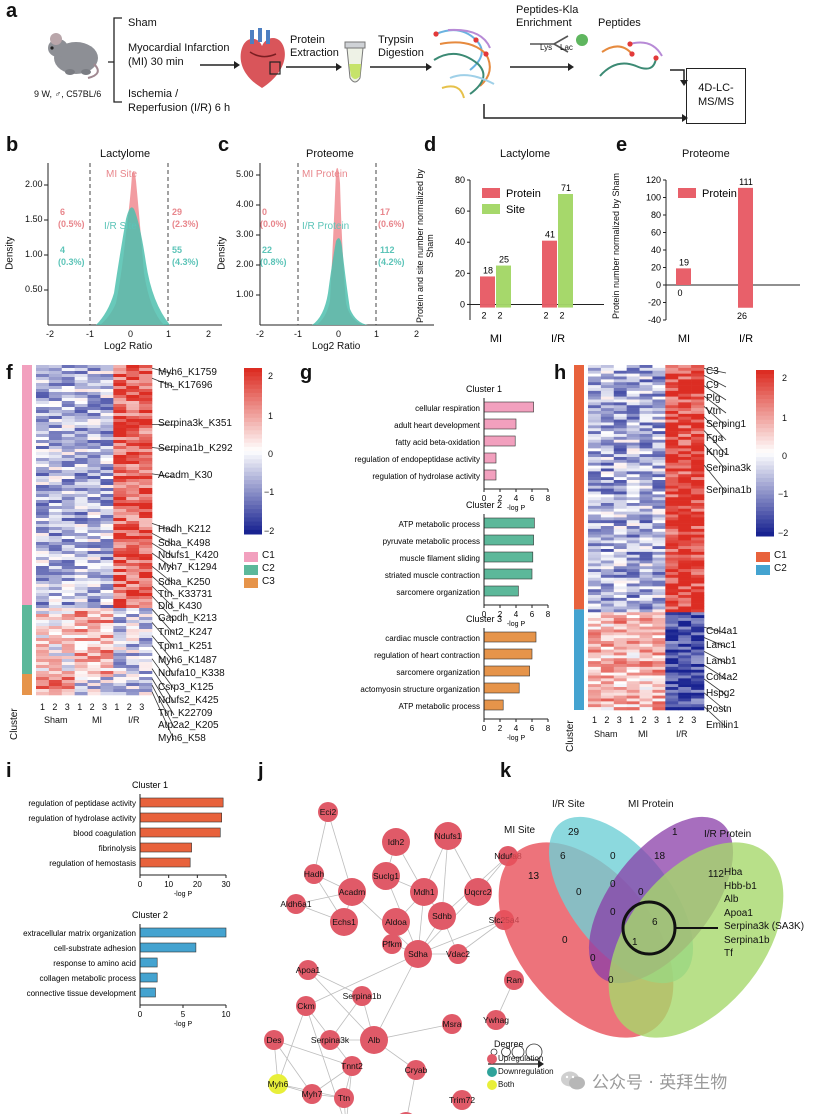 This screenshot has height=1114, width=813. I want to click on scale-step, so click(765, 430).